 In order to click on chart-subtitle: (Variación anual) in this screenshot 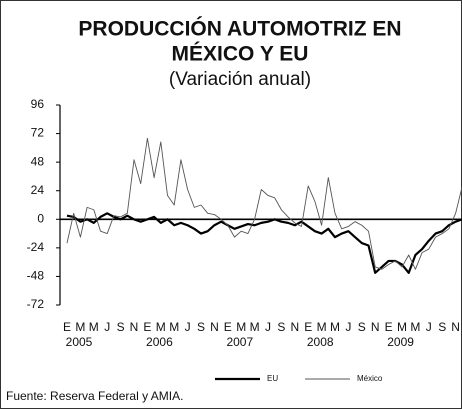, I will do `click(240, 79)`.